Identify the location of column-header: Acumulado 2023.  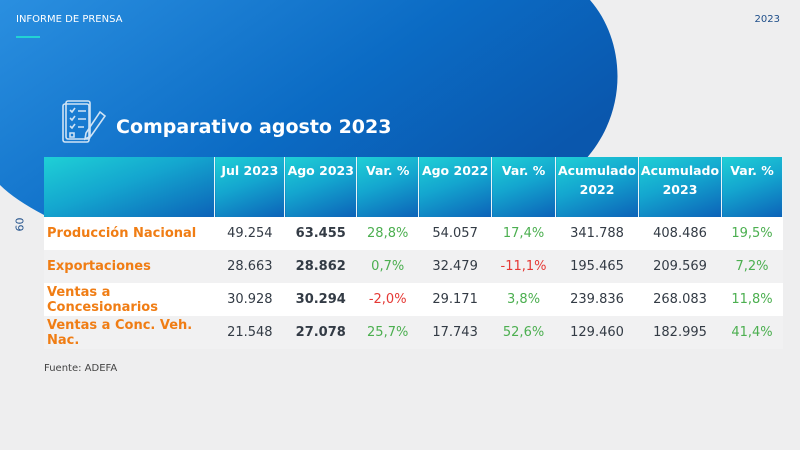
(680, 187).